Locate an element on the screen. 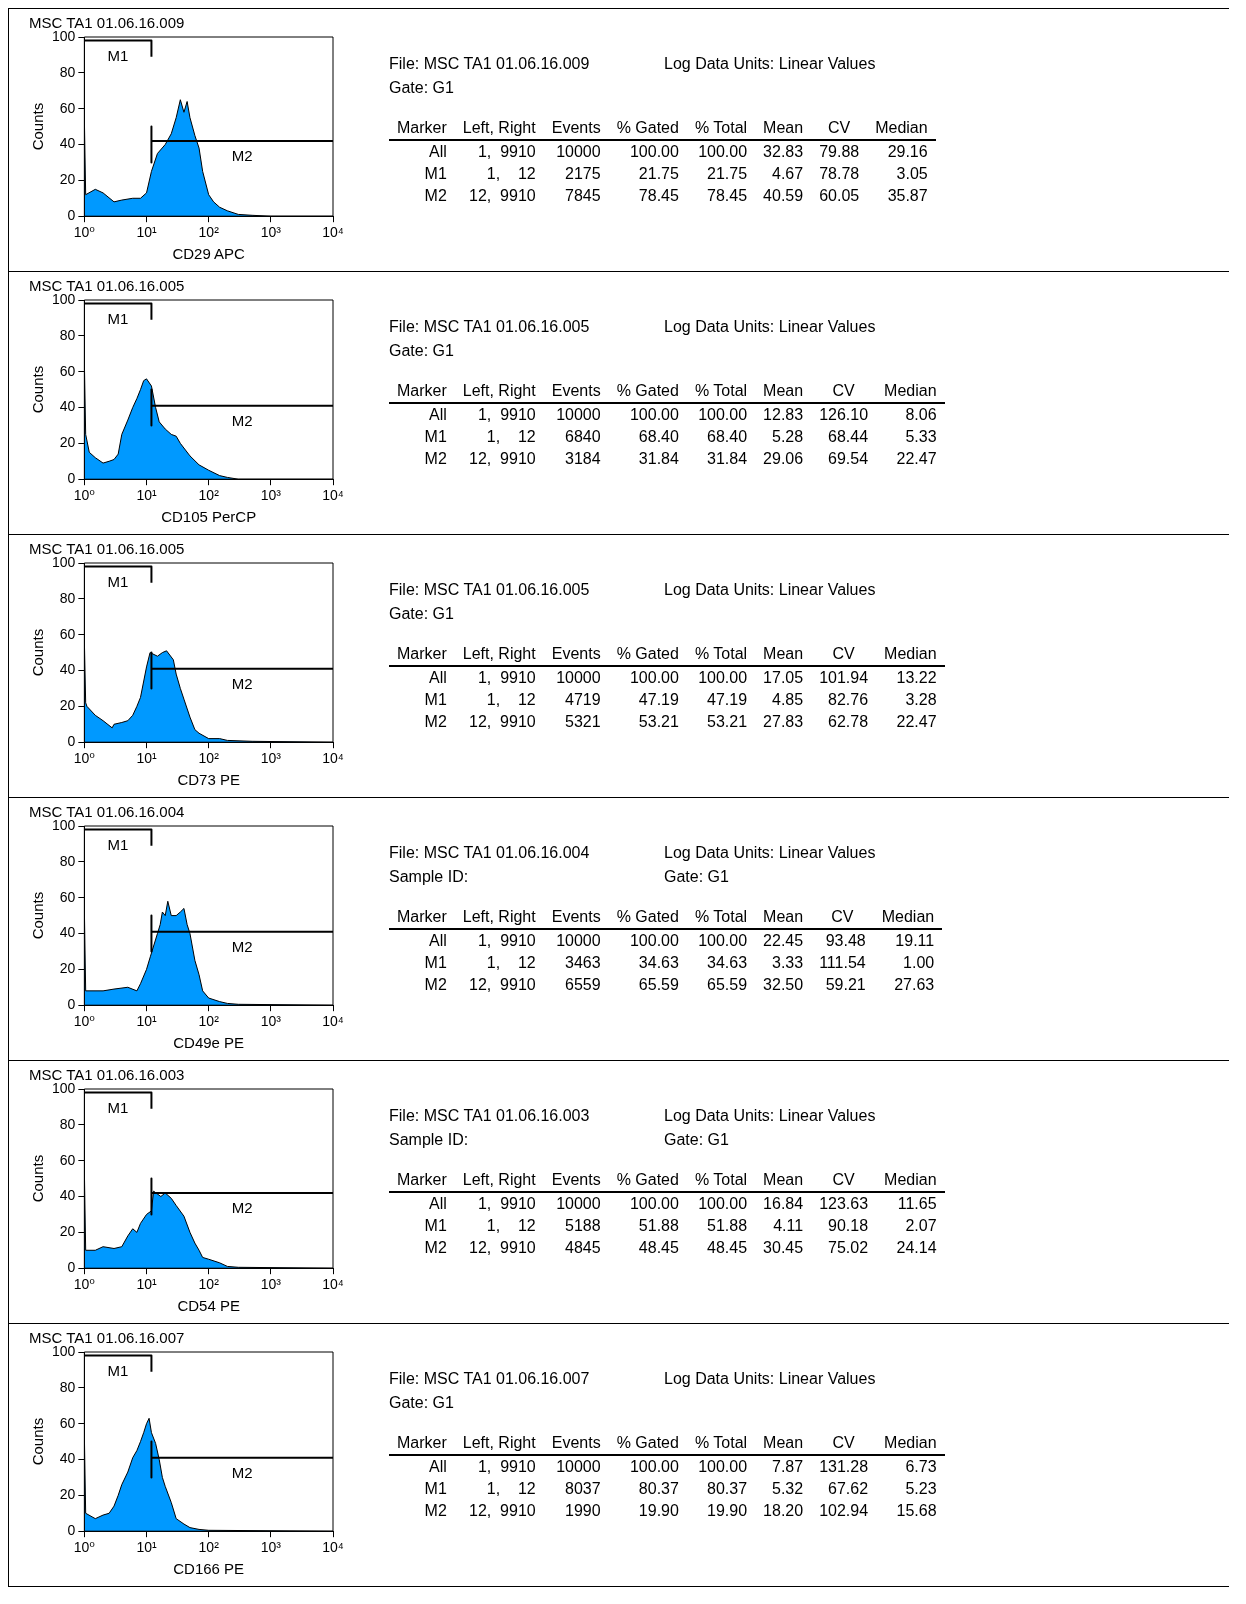  data-label: 79.88 is located at coordinates (839, 152).